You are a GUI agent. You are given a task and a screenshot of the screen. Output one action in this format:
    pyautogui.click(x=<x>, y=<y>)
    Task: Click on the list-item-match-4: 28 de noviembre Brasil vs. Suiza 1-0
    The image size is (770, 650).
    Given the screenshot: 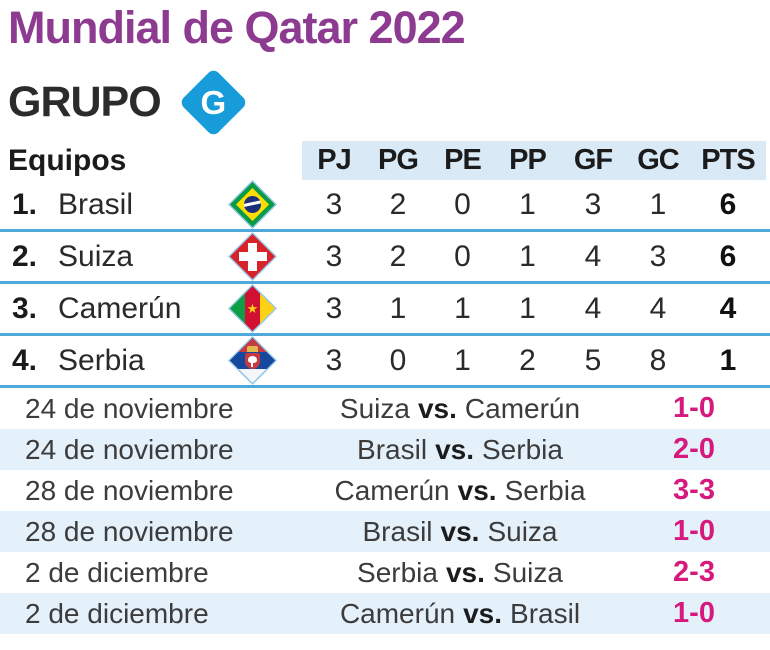 What is the action you would take?
    pyautogui.click(x=385, y=531)
    